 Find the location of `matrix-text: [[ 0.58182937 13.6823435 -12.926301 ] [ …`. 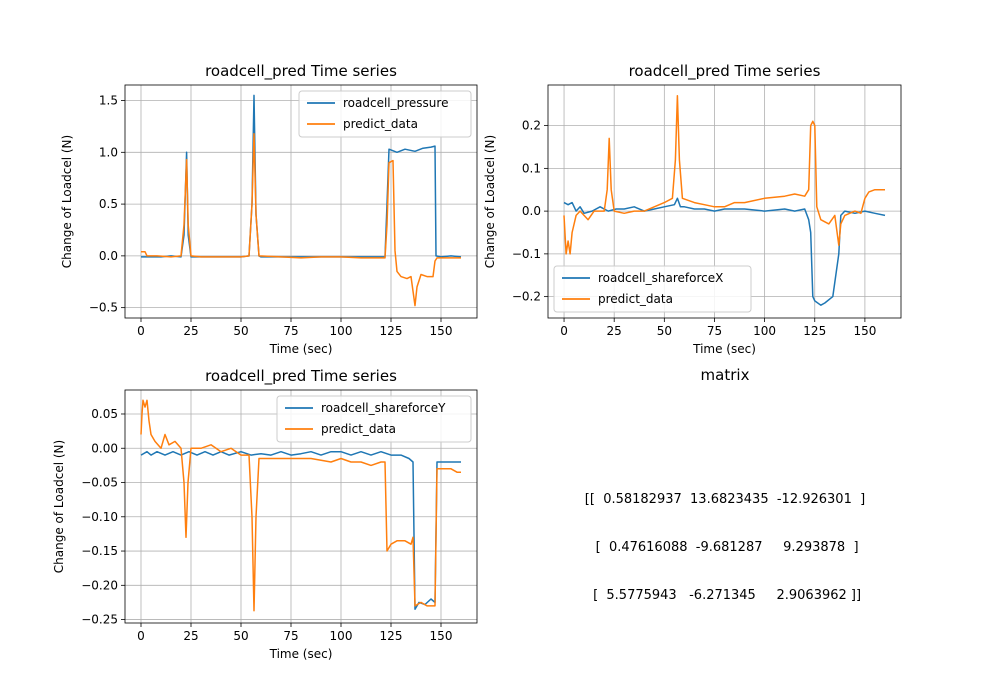

matrix-text: [[ 0.58182937 13.6823435 -12.926301 ] [ … is located at coordinates (725, 548).